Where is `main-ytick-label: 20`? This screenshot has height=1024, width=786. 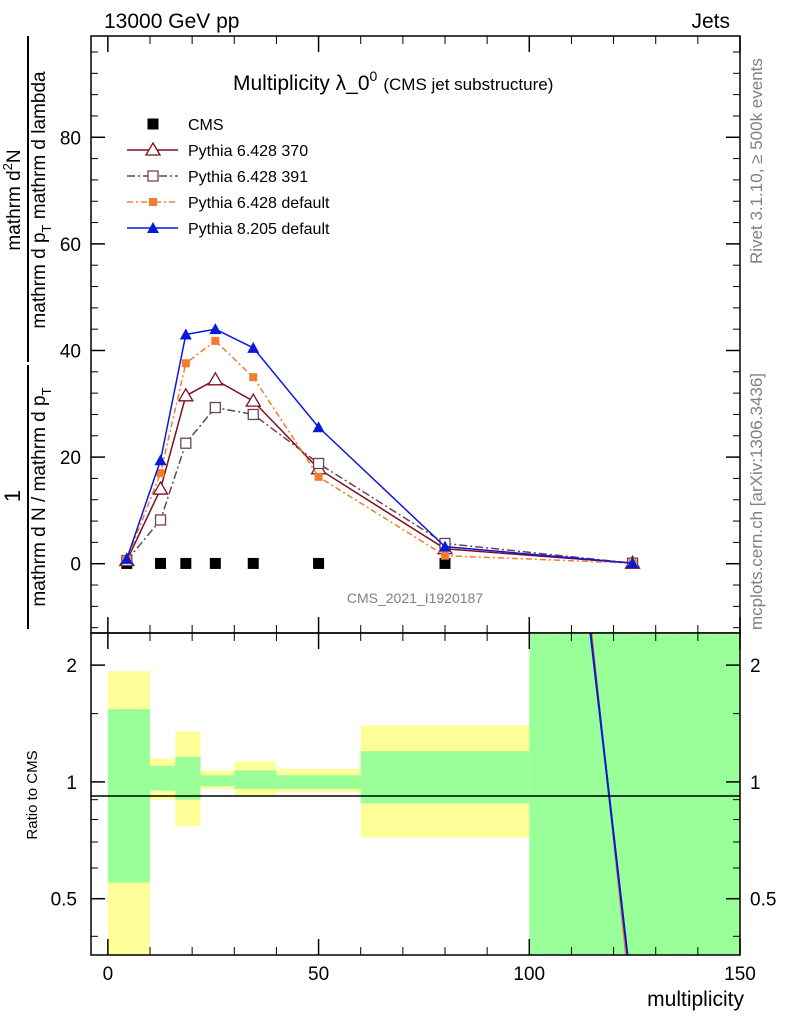
main-ytick-label: 20 is located at coordinates (70, 458).